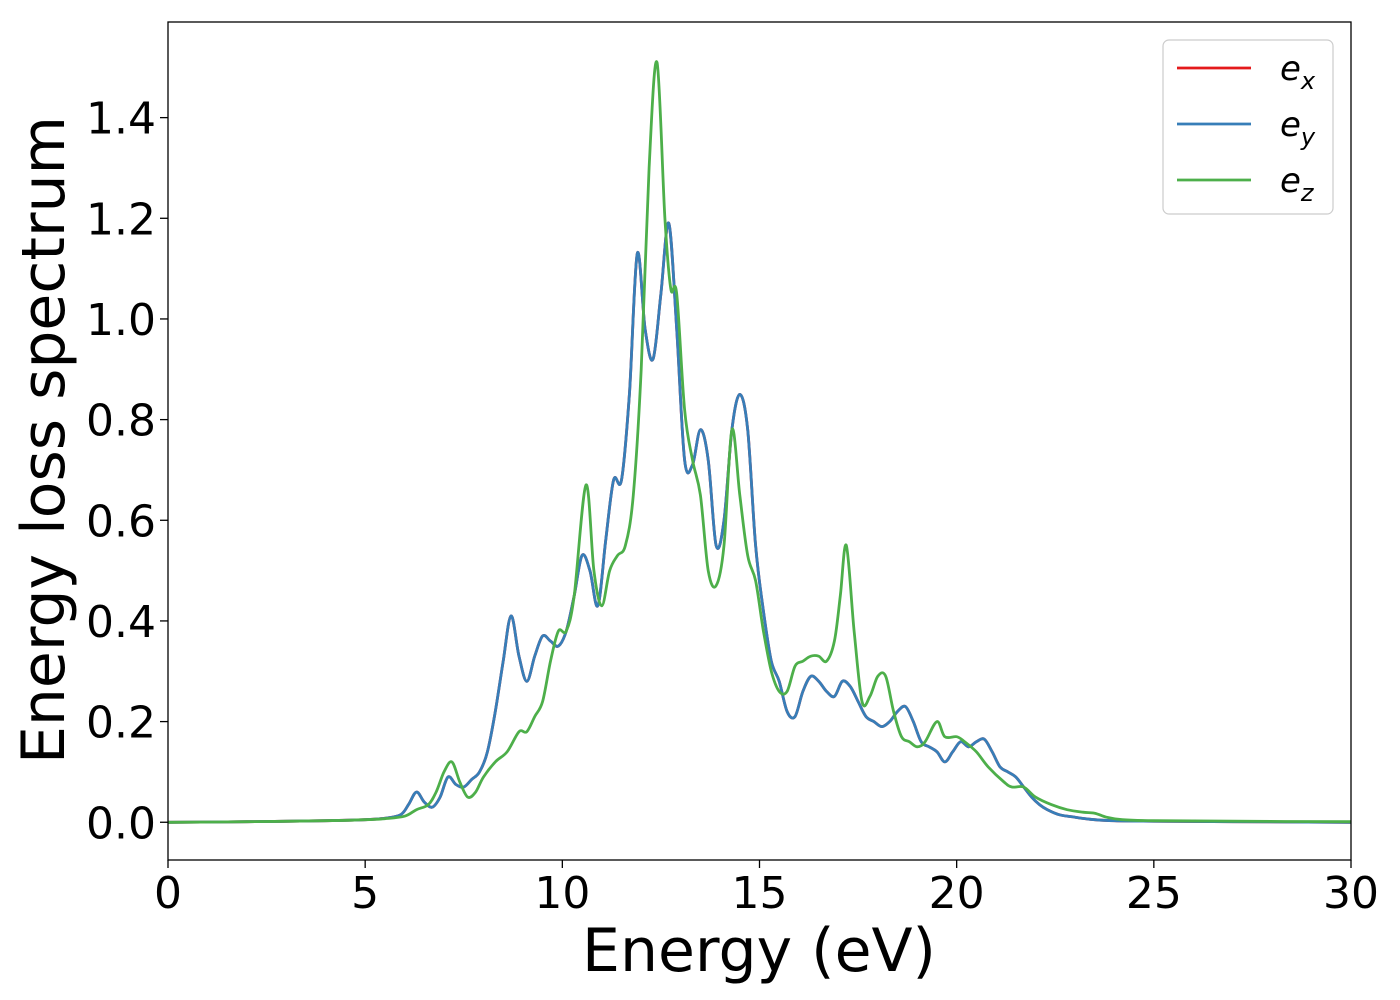  What do you see at coordinates (121, 320) in the screenshot?
I see `y-tick-label: 1.0` at bounding box center [121, 320].